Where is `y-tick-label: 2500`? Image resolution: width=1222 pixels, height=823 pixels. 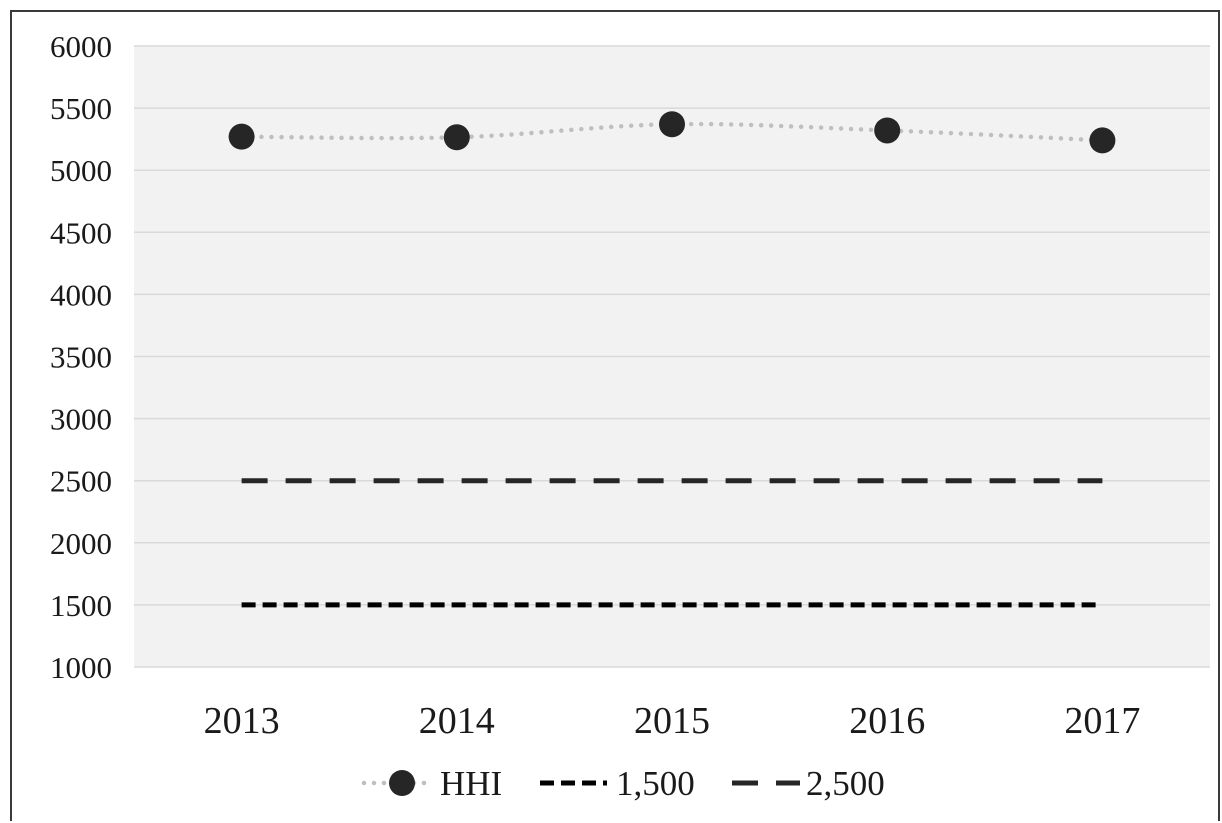
y-tick-label: 2500 is located at coordinates (81, 481).